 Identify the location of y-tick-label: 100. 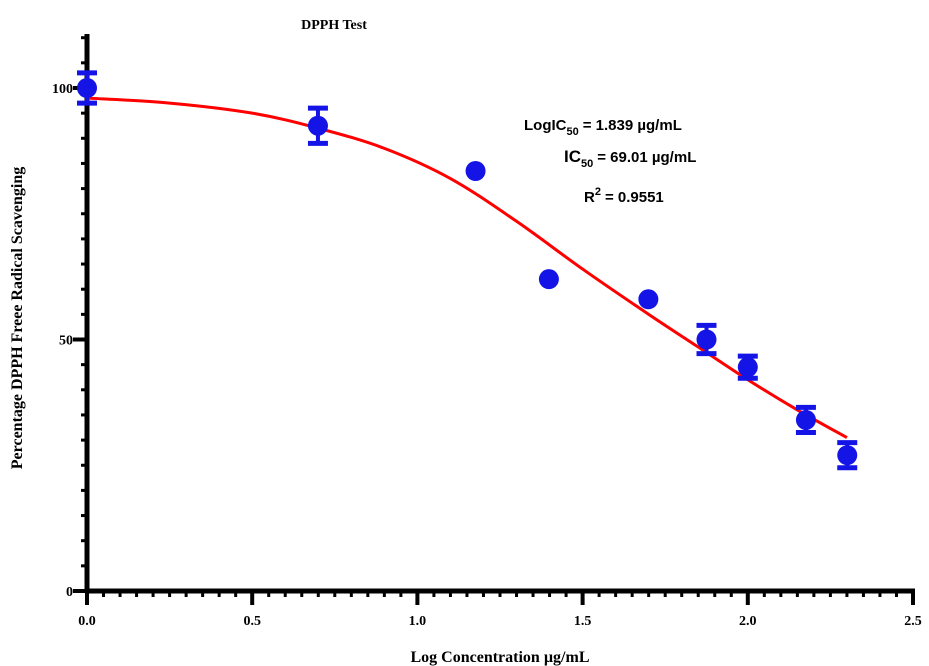
(62, 89).